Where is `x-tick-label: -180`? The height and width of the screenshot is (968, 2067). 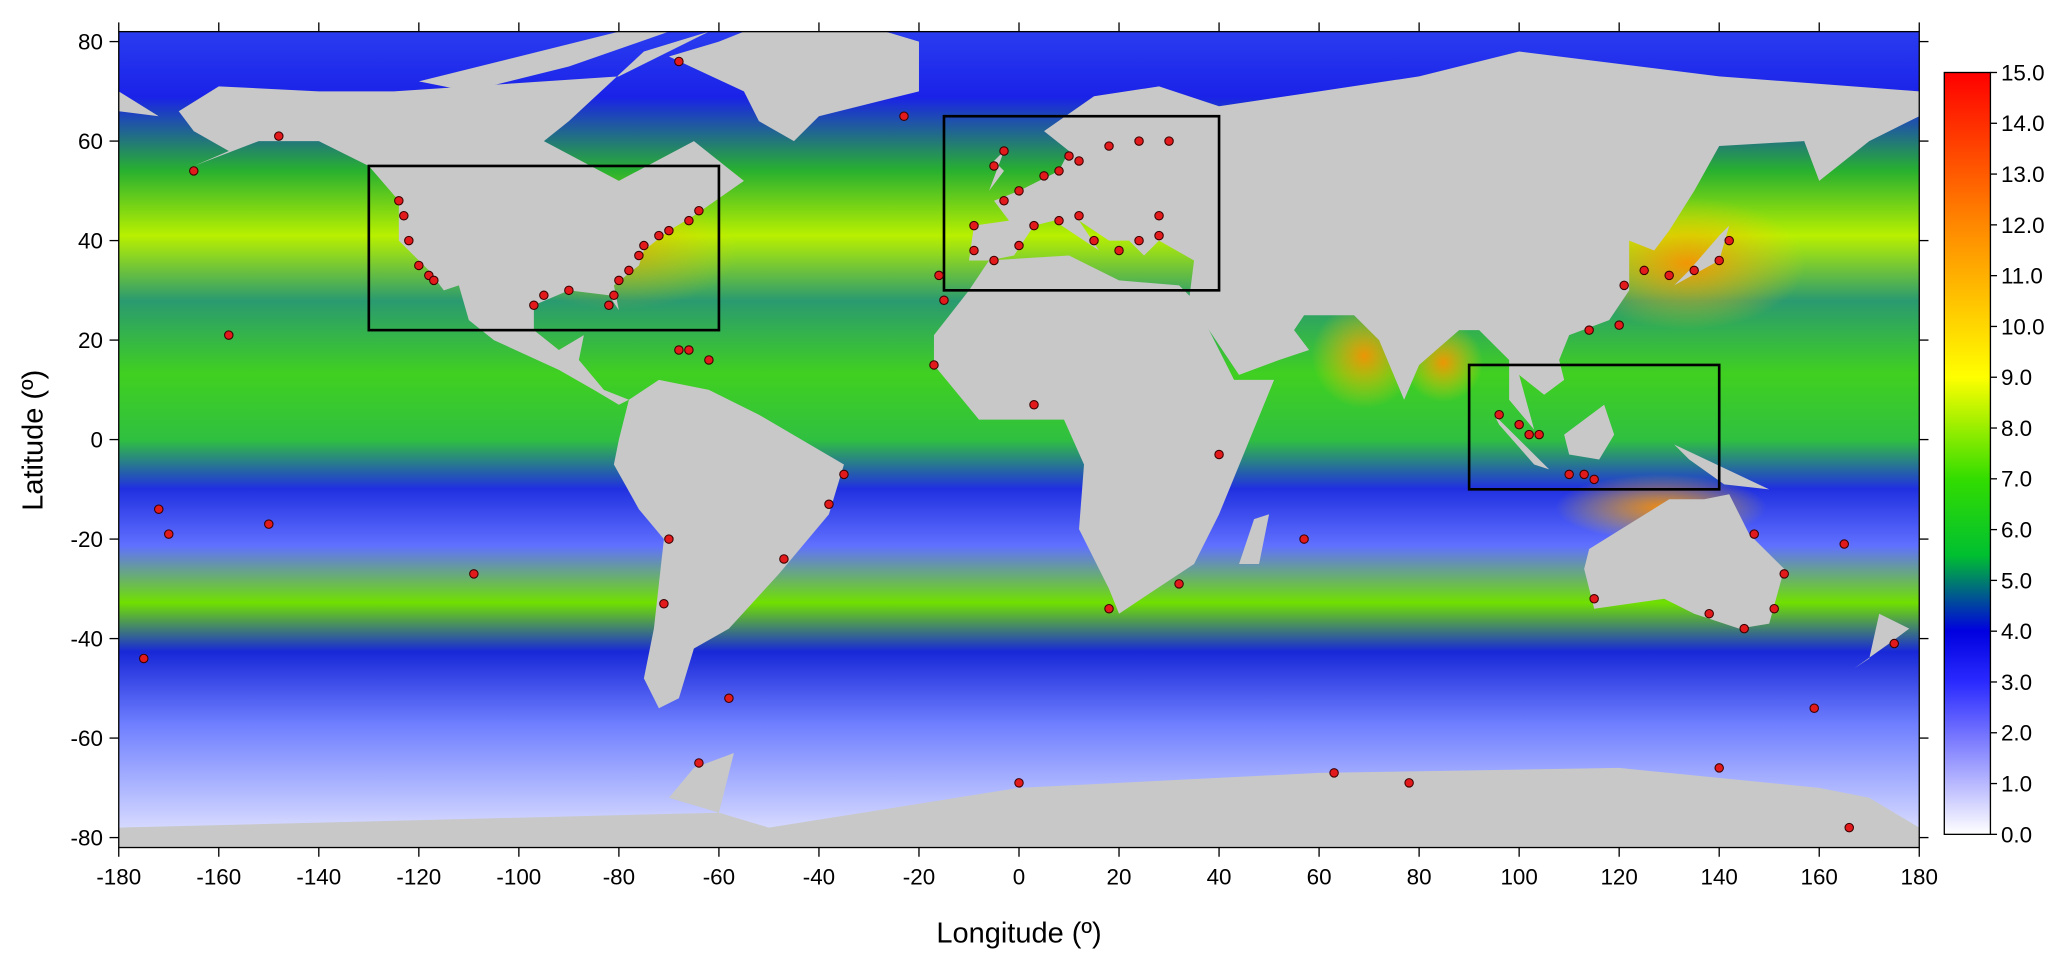
x-tick-label: -180 is located at coordinates (118, 876).